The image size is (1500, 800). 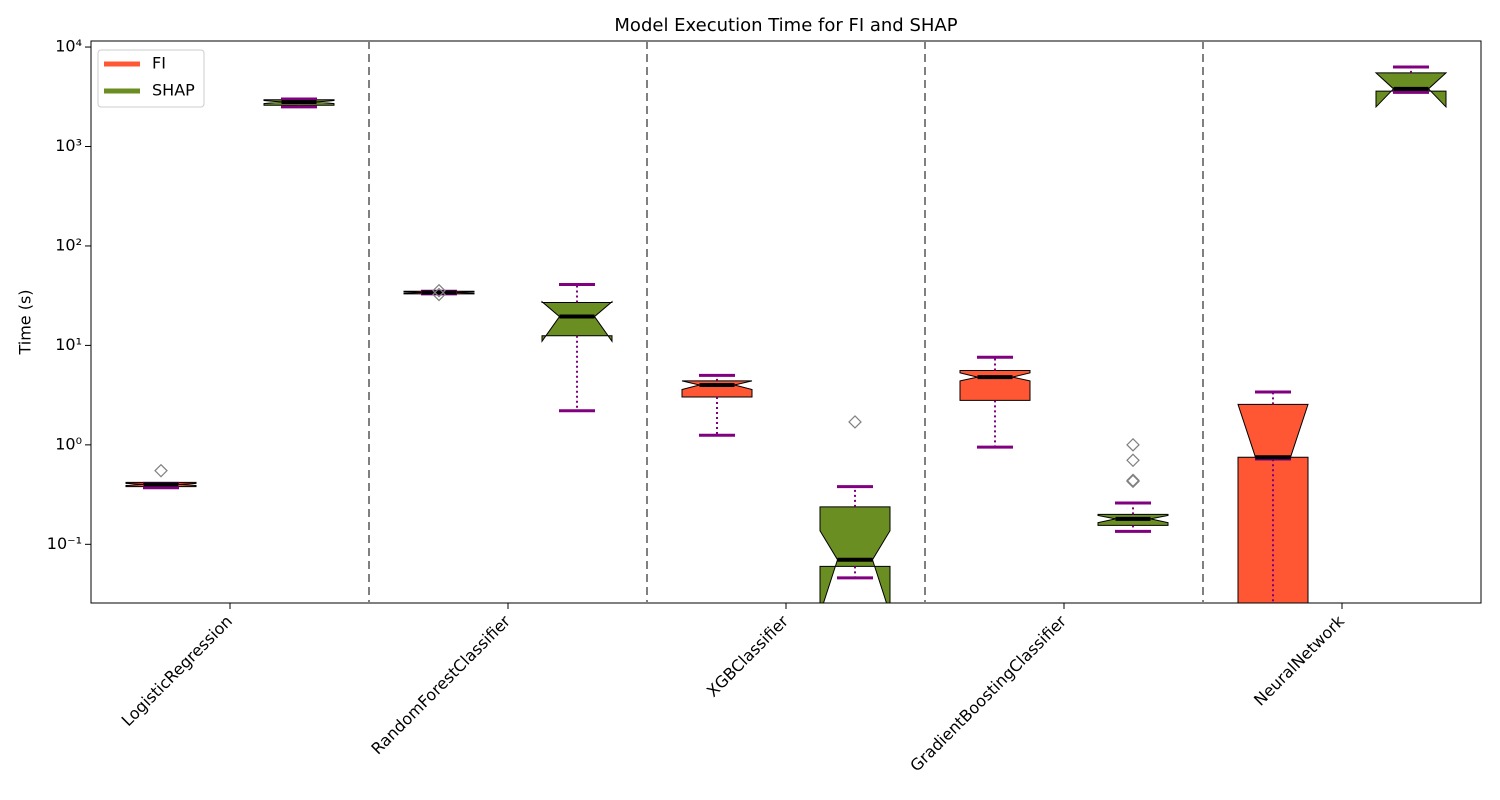 I want to click on y-tick-label: 10¹, so click(x=68, y=344).